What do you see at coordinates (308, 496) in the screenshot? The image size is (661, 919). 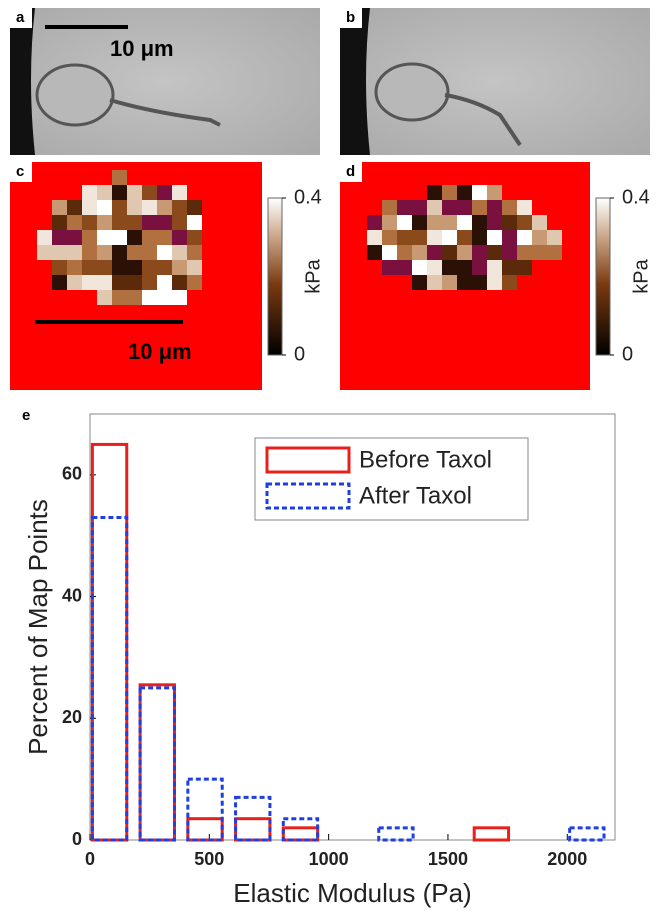 I see `legend-swatch` at bounding box center [308, 496].